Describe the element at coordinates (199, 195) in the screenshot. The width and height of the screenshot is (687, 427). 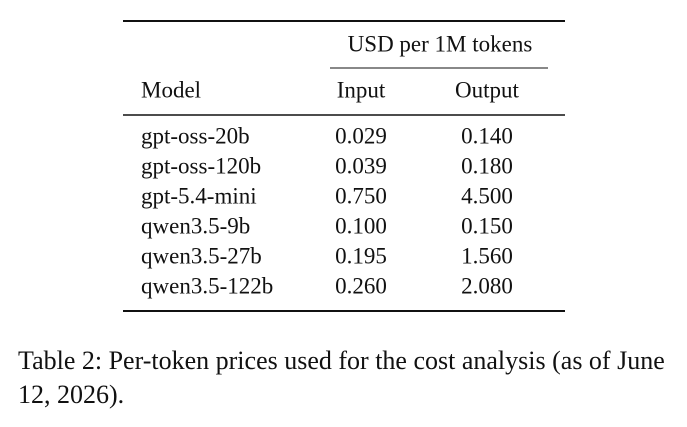
I see `model-name: gpt-5.4-mini` at that location.